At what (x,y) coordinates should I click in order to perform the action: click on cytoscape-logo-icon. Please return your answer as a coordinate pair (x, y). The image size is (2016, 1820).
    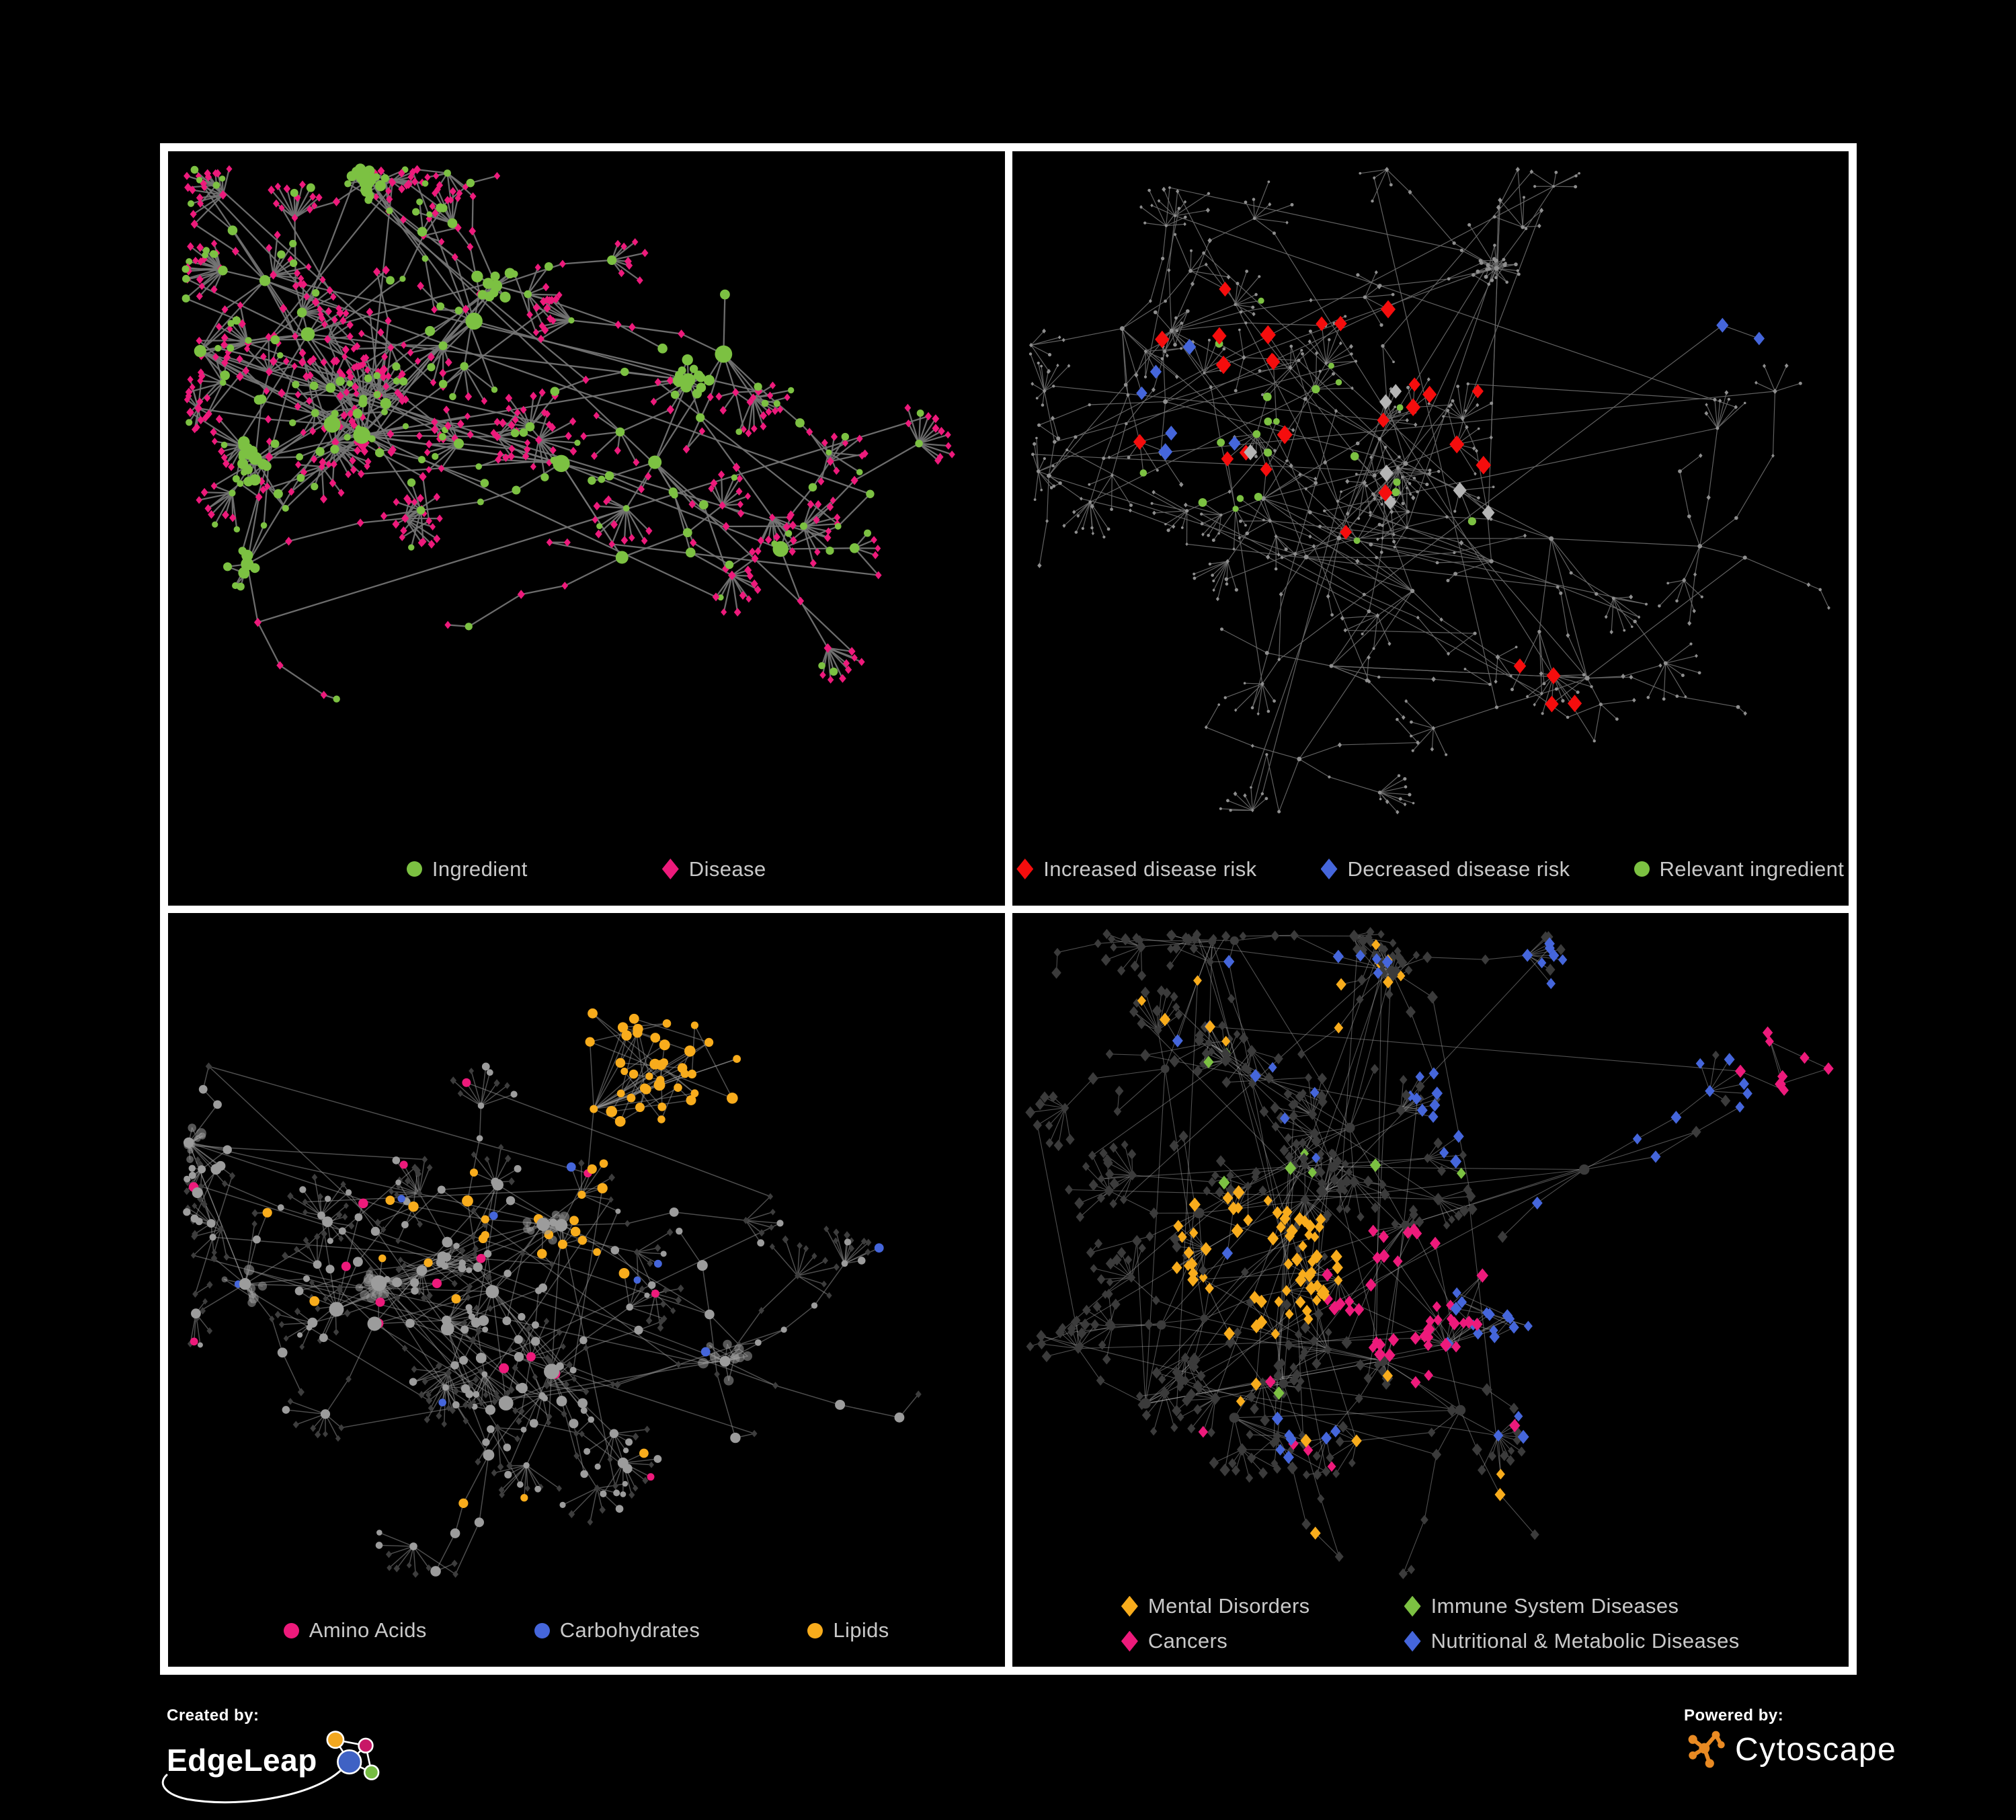
    Looking at the image, I should click on (1706, 1749).